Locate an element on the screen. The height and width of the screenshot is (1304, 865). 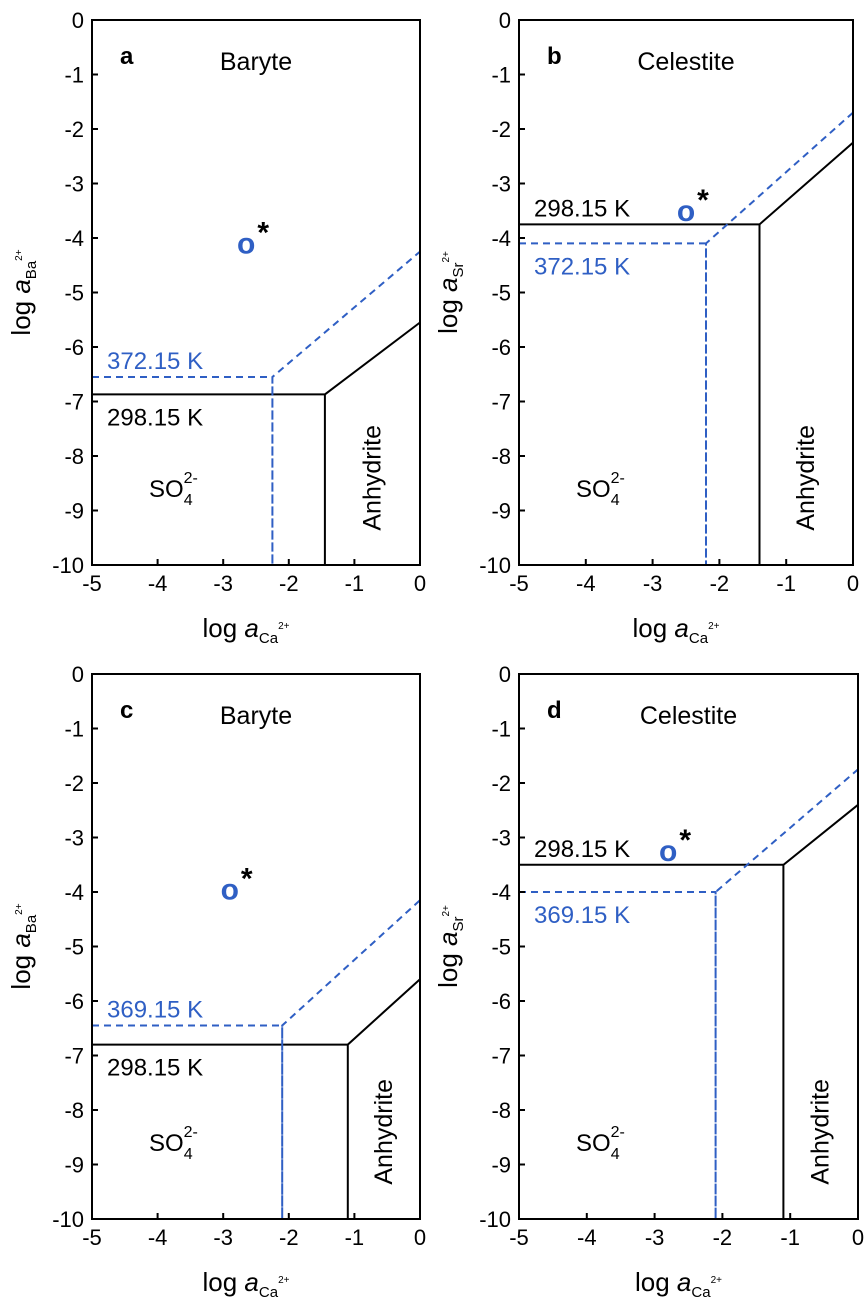
panel-letter: a is located at coordinates (127, 56).